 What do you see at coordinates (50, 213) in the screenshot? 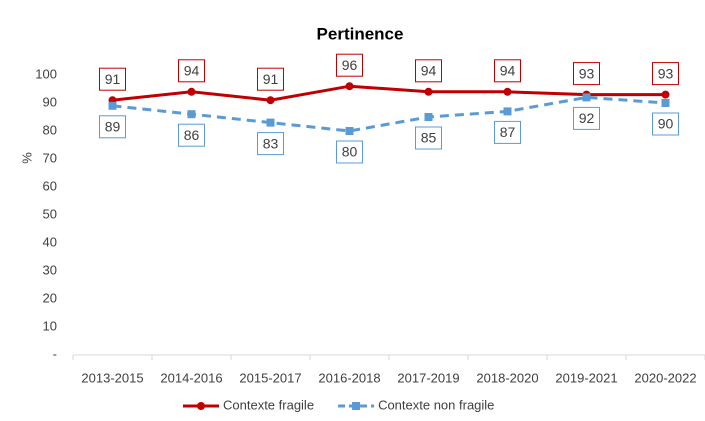
I see `y-tick-label: 50` at bounding box center [50, 213].